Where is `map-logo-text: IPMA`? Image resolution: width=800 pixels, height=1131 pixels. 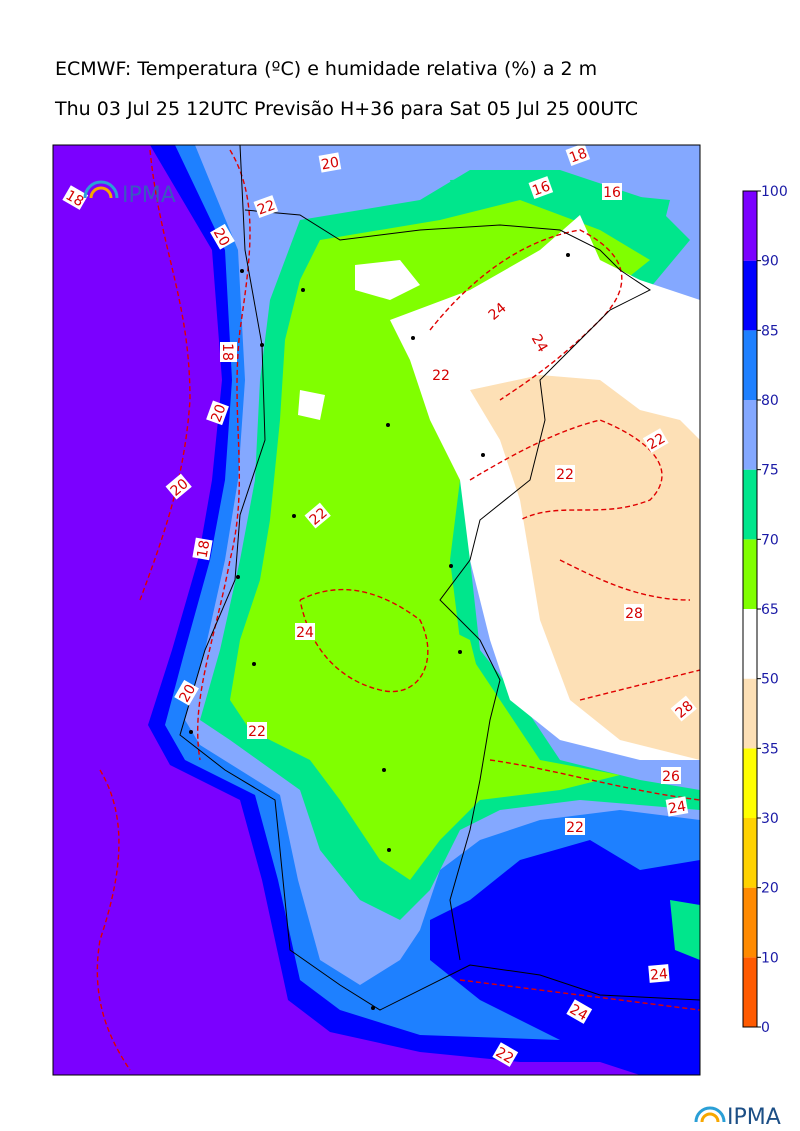 map-logo-text: IPMA is located at coordinates (149, 195).